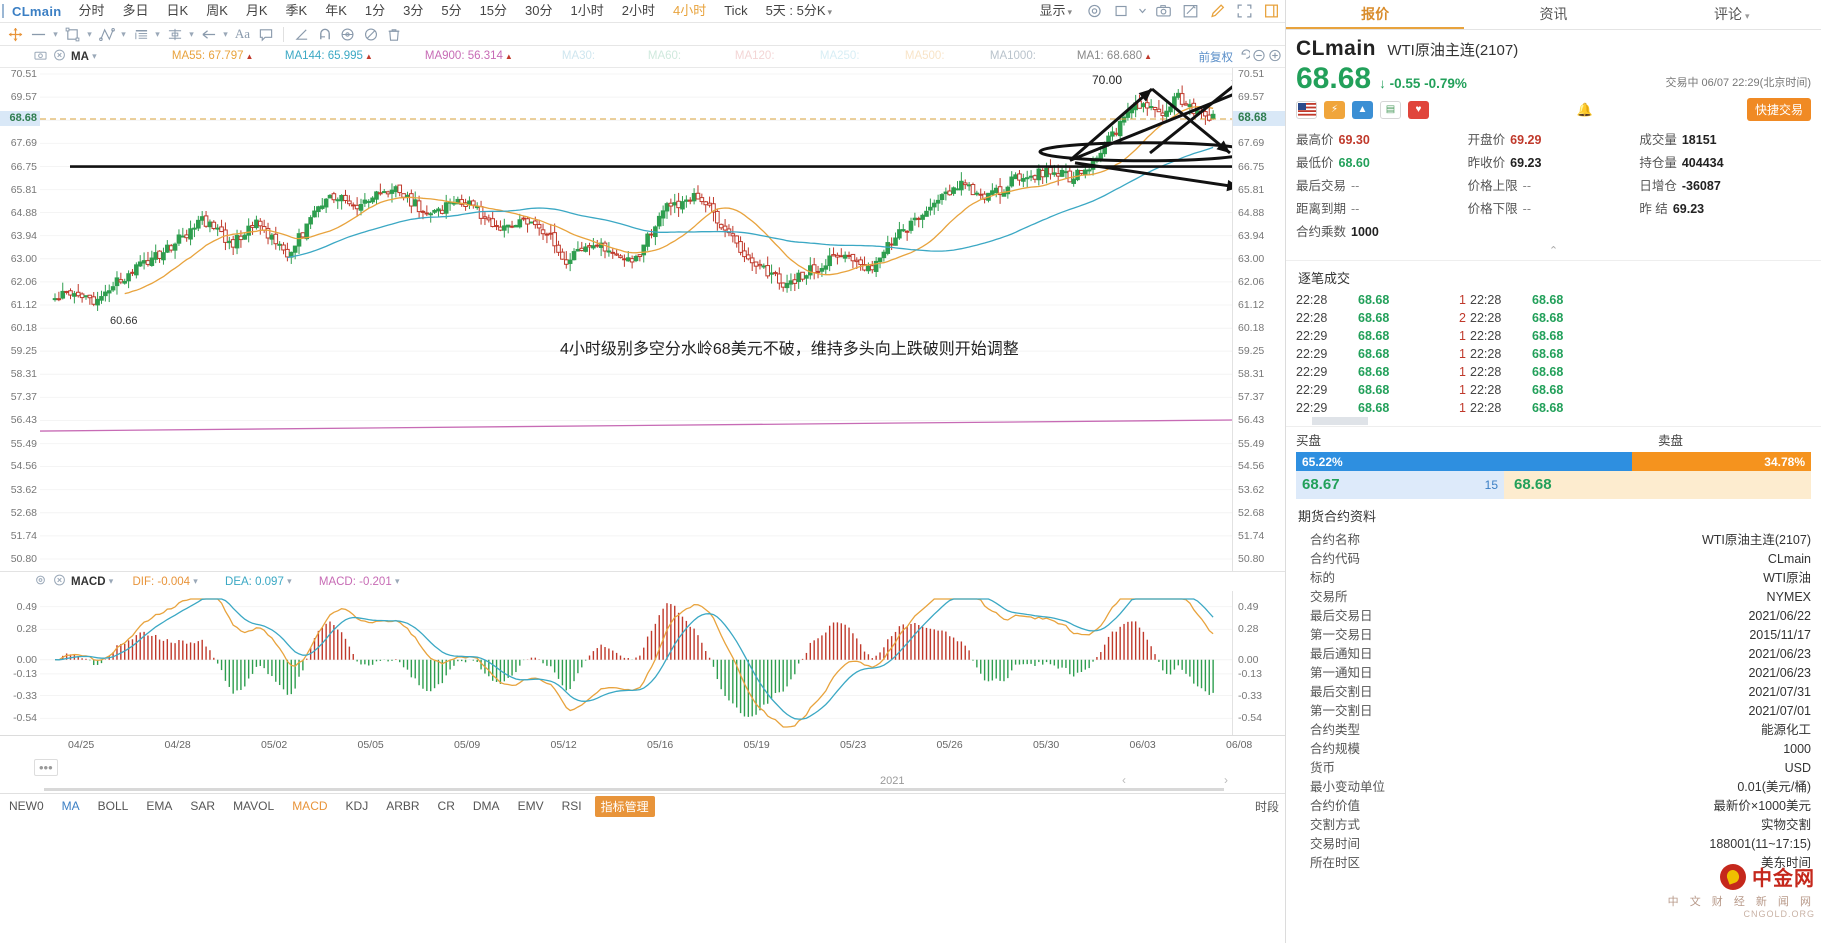 This screenshot has height=943, width=1821. Describe the element at coordinates (310, 806) in the screenshot. I see `indicator-macd: MACD` at that location.